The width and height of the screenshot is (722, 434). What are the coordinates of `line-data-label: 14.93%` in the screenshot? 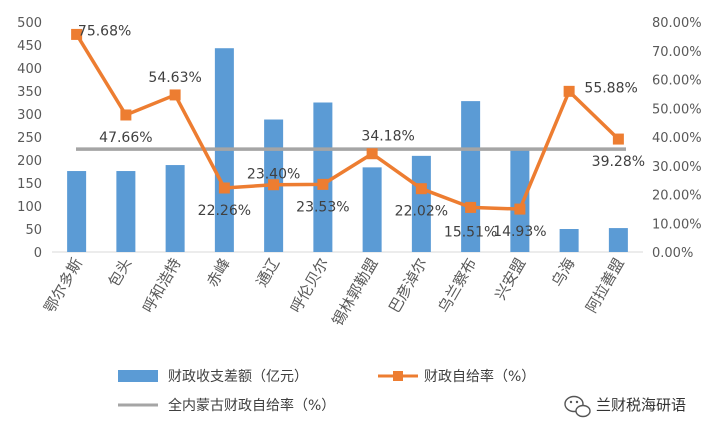 It's located at (519, 232).